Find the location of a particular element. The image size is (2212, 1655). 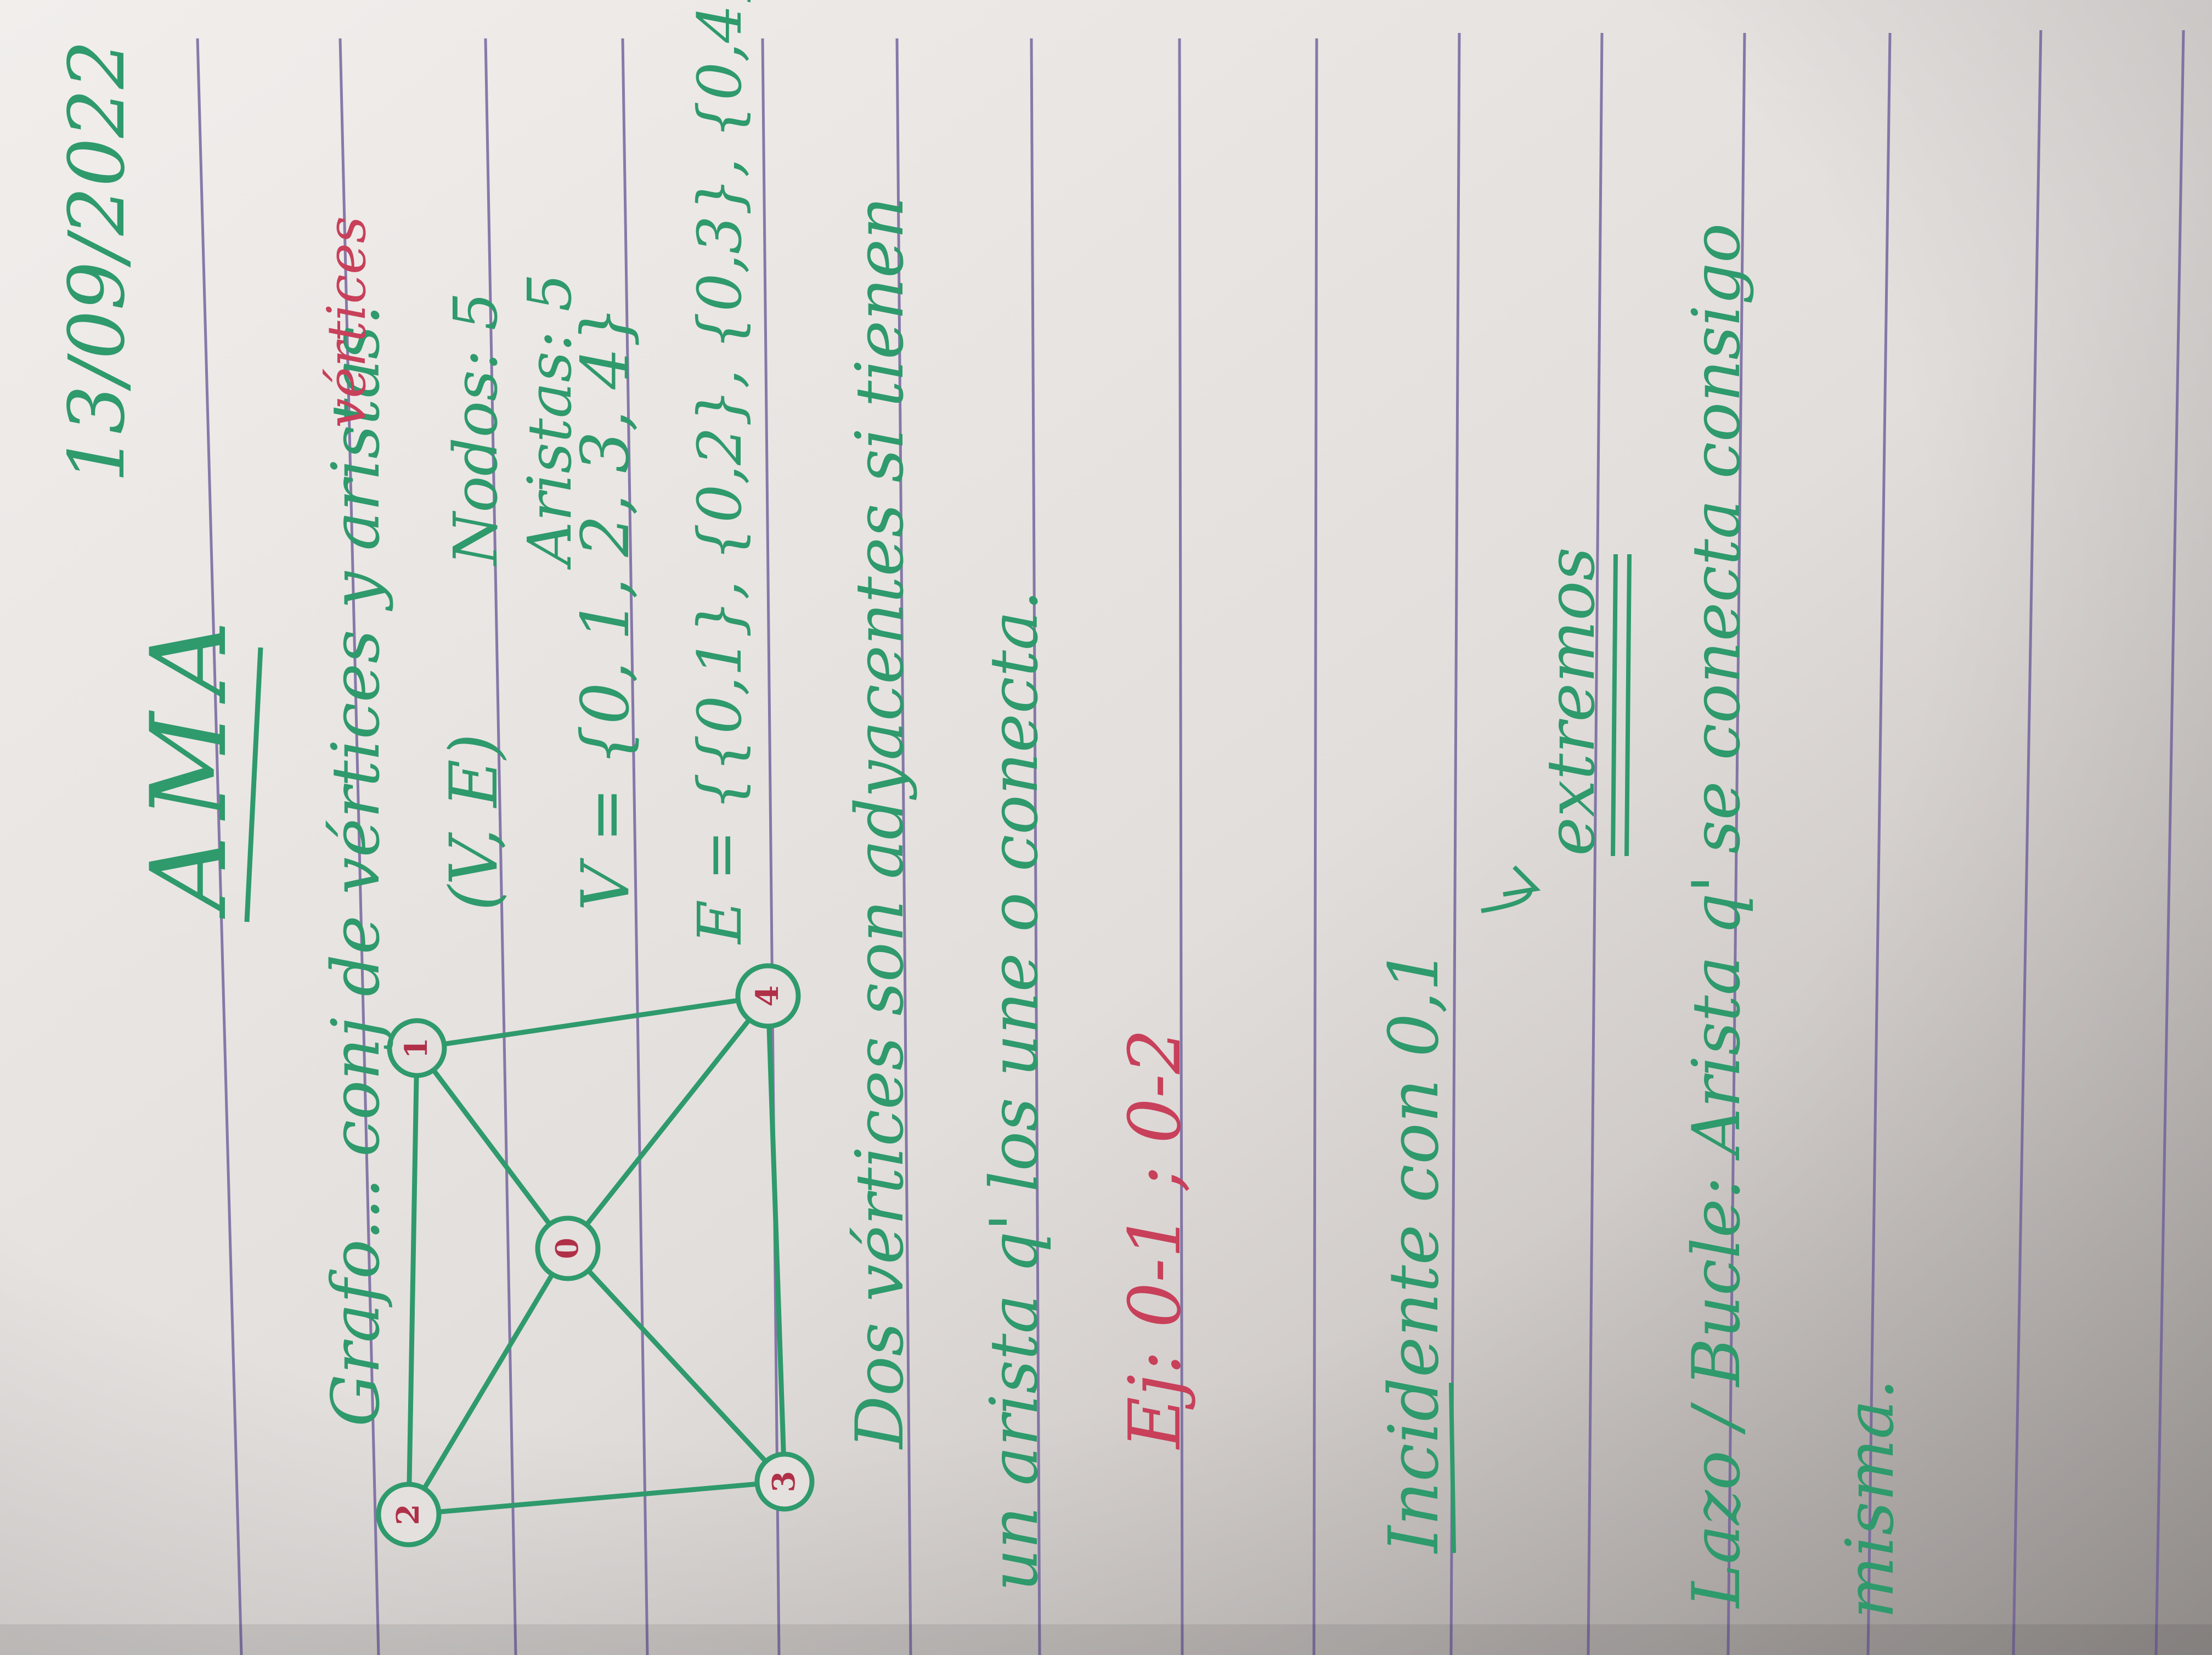

incident-underline is located at coordinates (1452, 1468).